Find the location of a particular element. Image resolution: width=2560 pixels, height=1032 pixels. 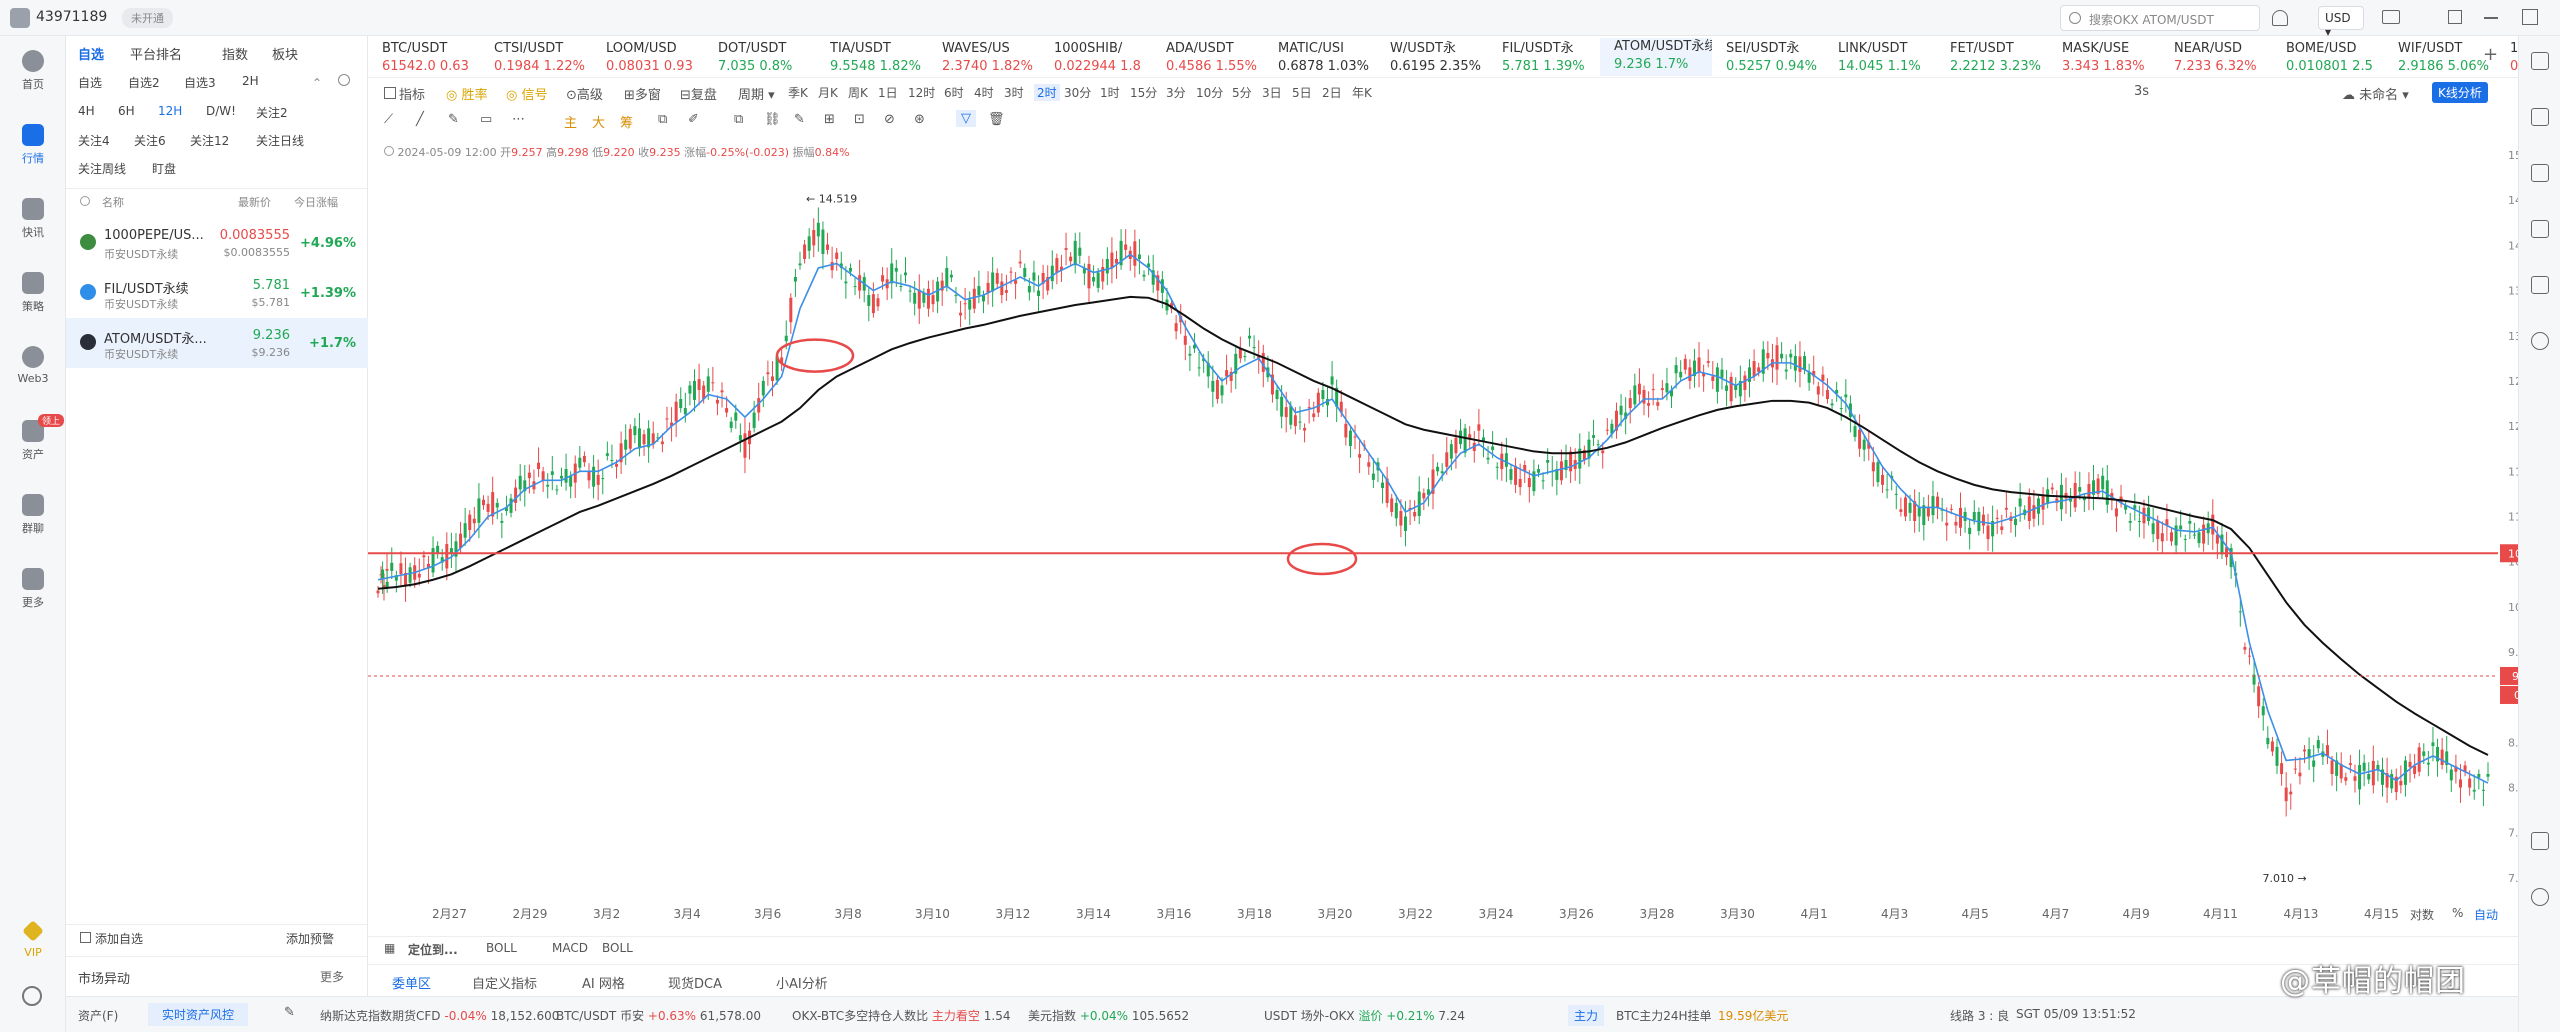

ticker-tab: W/USDT永 0.6195 2.35% is located at coordinates (1432, 58).